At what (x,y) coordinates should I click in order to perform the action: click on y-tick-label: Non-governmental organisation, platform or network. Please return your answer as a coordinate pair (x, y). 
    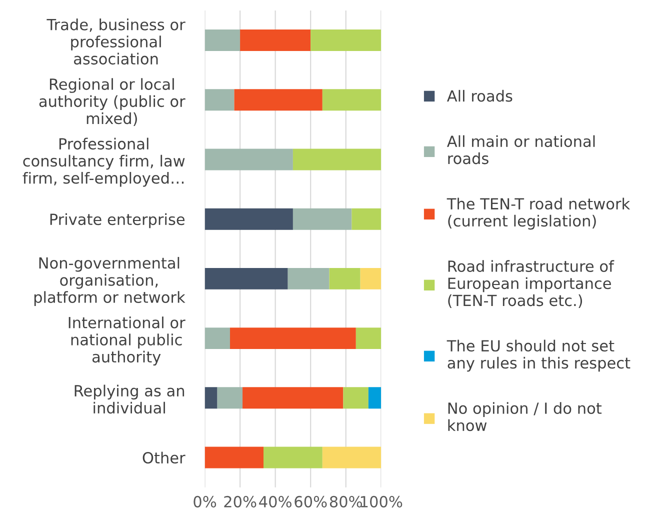
    Looking at the image, I should click on (110, 281).